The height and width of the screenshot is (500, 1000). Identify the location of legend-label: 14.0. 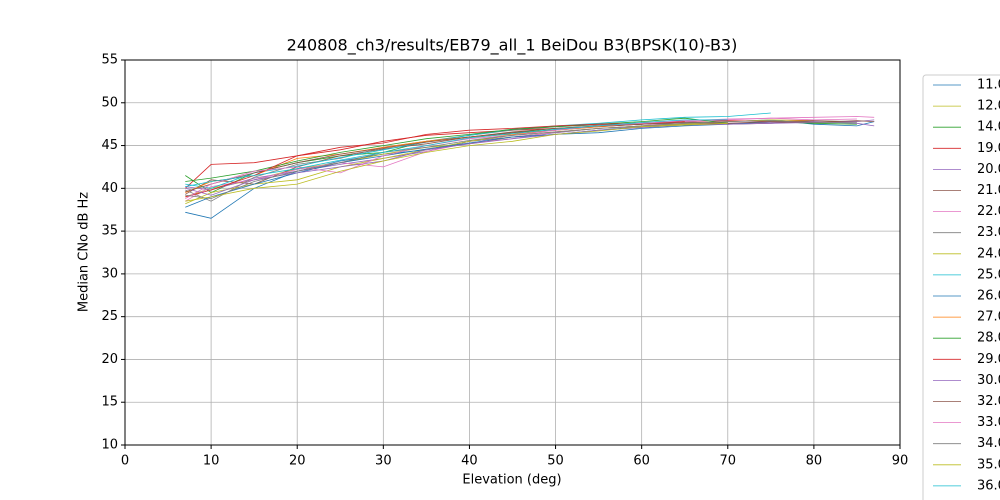
(988, 127).